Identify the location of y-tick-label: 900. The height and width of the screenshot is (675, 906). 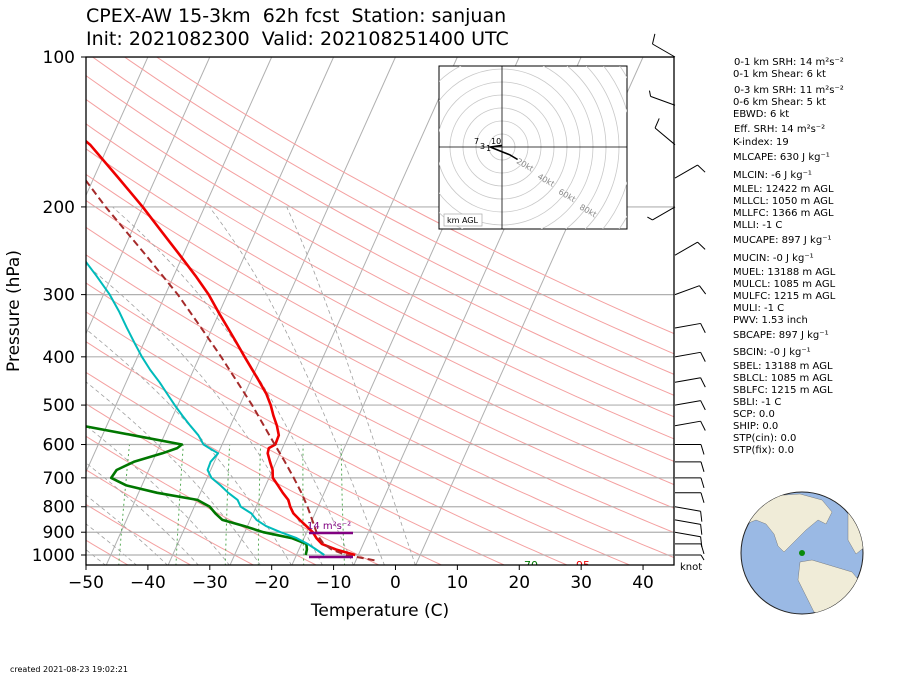
(59, 533).